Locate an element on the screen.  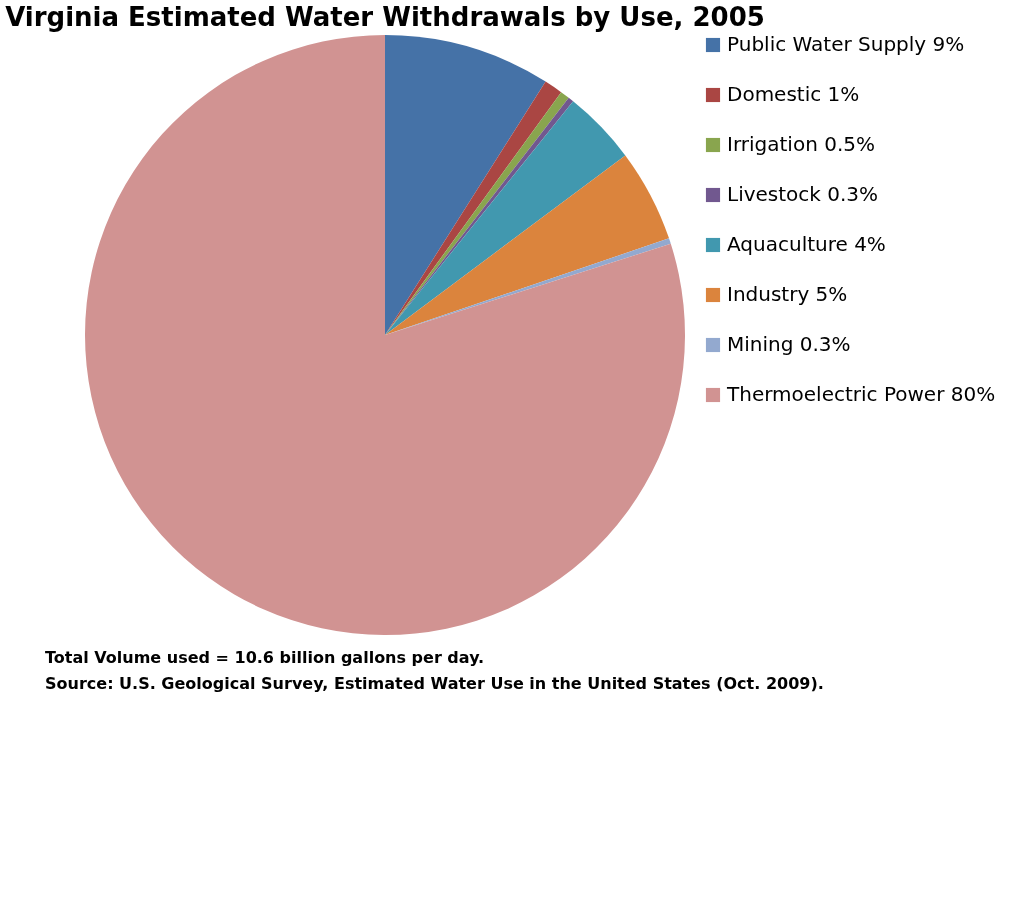
source-note: Source: U.S. Geological Survey, Estimated Water Use in the United States (Oct. 2009). is located at coordinates (434, 683).